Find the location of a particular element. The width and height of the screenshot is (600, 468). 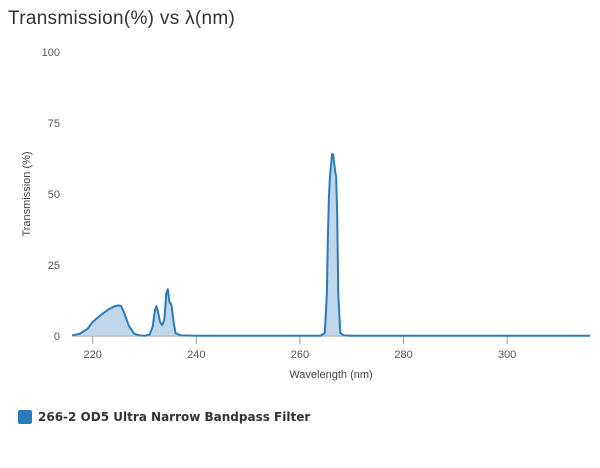

y-tick-label: 75 is located at coordinates (54, 124).